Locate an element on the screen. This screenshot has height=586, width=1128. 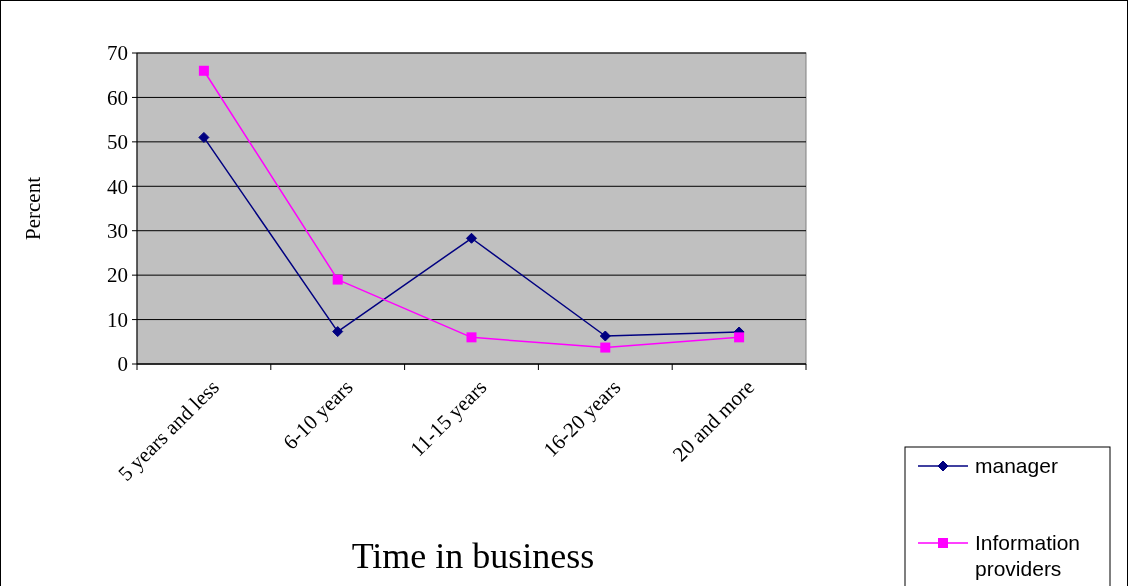
y-tick-label: 30 is located at coordinates (117, 231).